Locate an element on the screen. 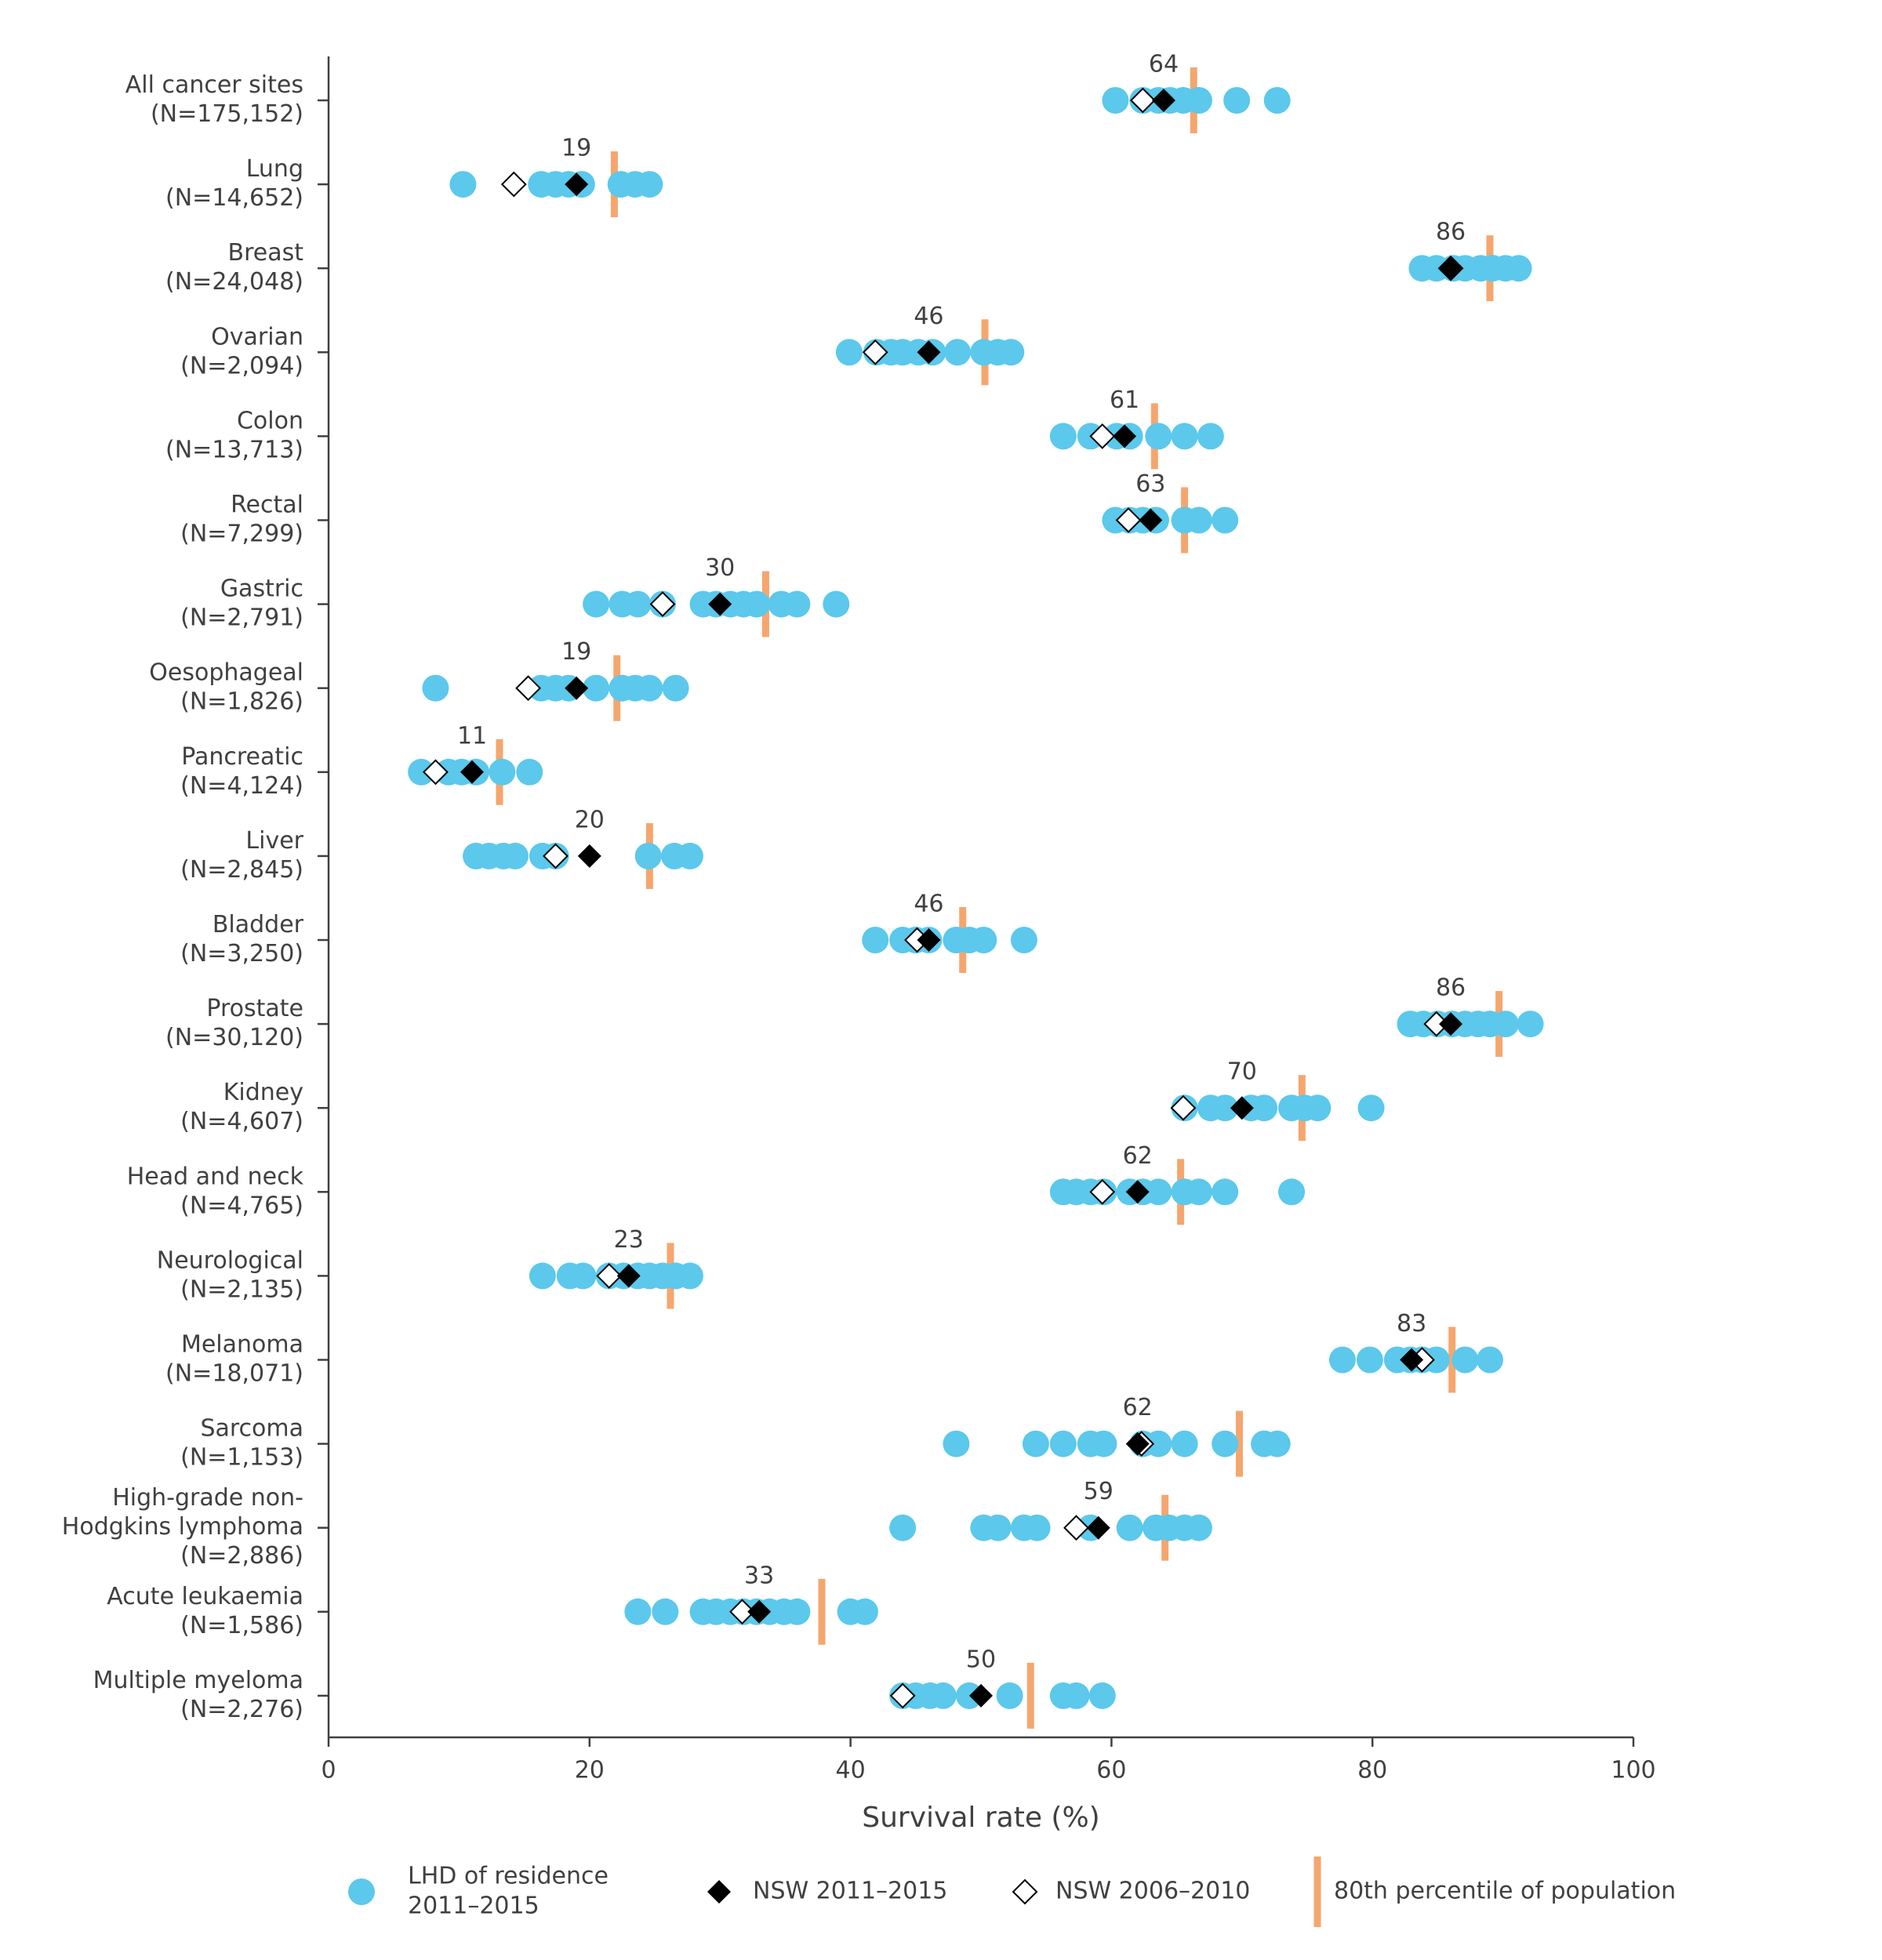  x-tick-label: 60 is located at coordinates (1111, 1770).